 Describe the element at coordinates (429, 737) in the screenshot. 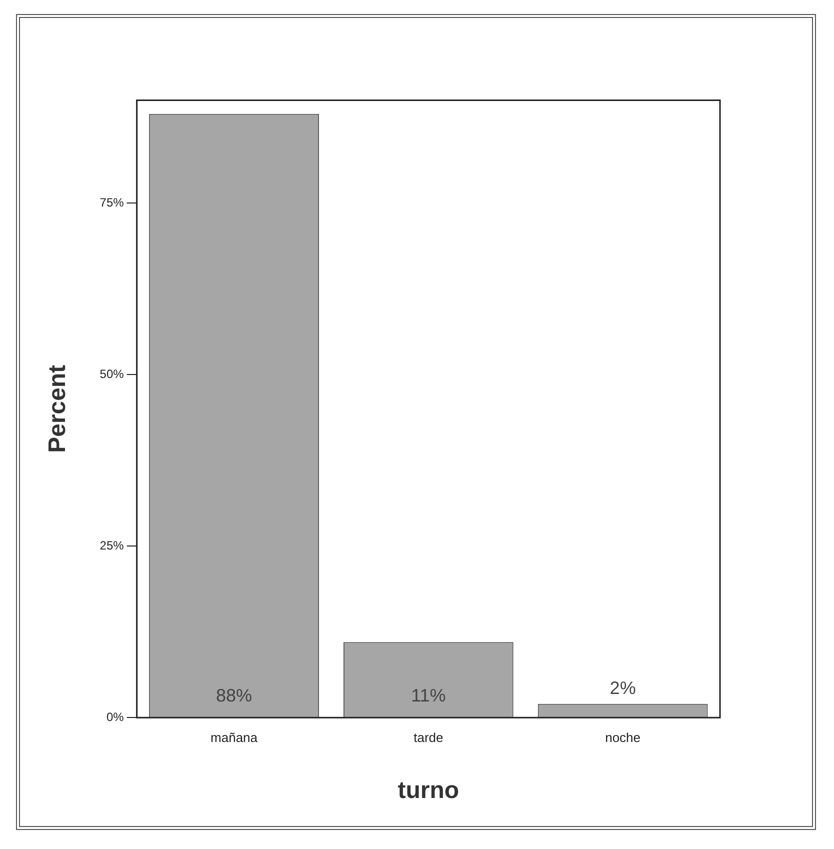

I see `x-tick-label: tarde` at that location.